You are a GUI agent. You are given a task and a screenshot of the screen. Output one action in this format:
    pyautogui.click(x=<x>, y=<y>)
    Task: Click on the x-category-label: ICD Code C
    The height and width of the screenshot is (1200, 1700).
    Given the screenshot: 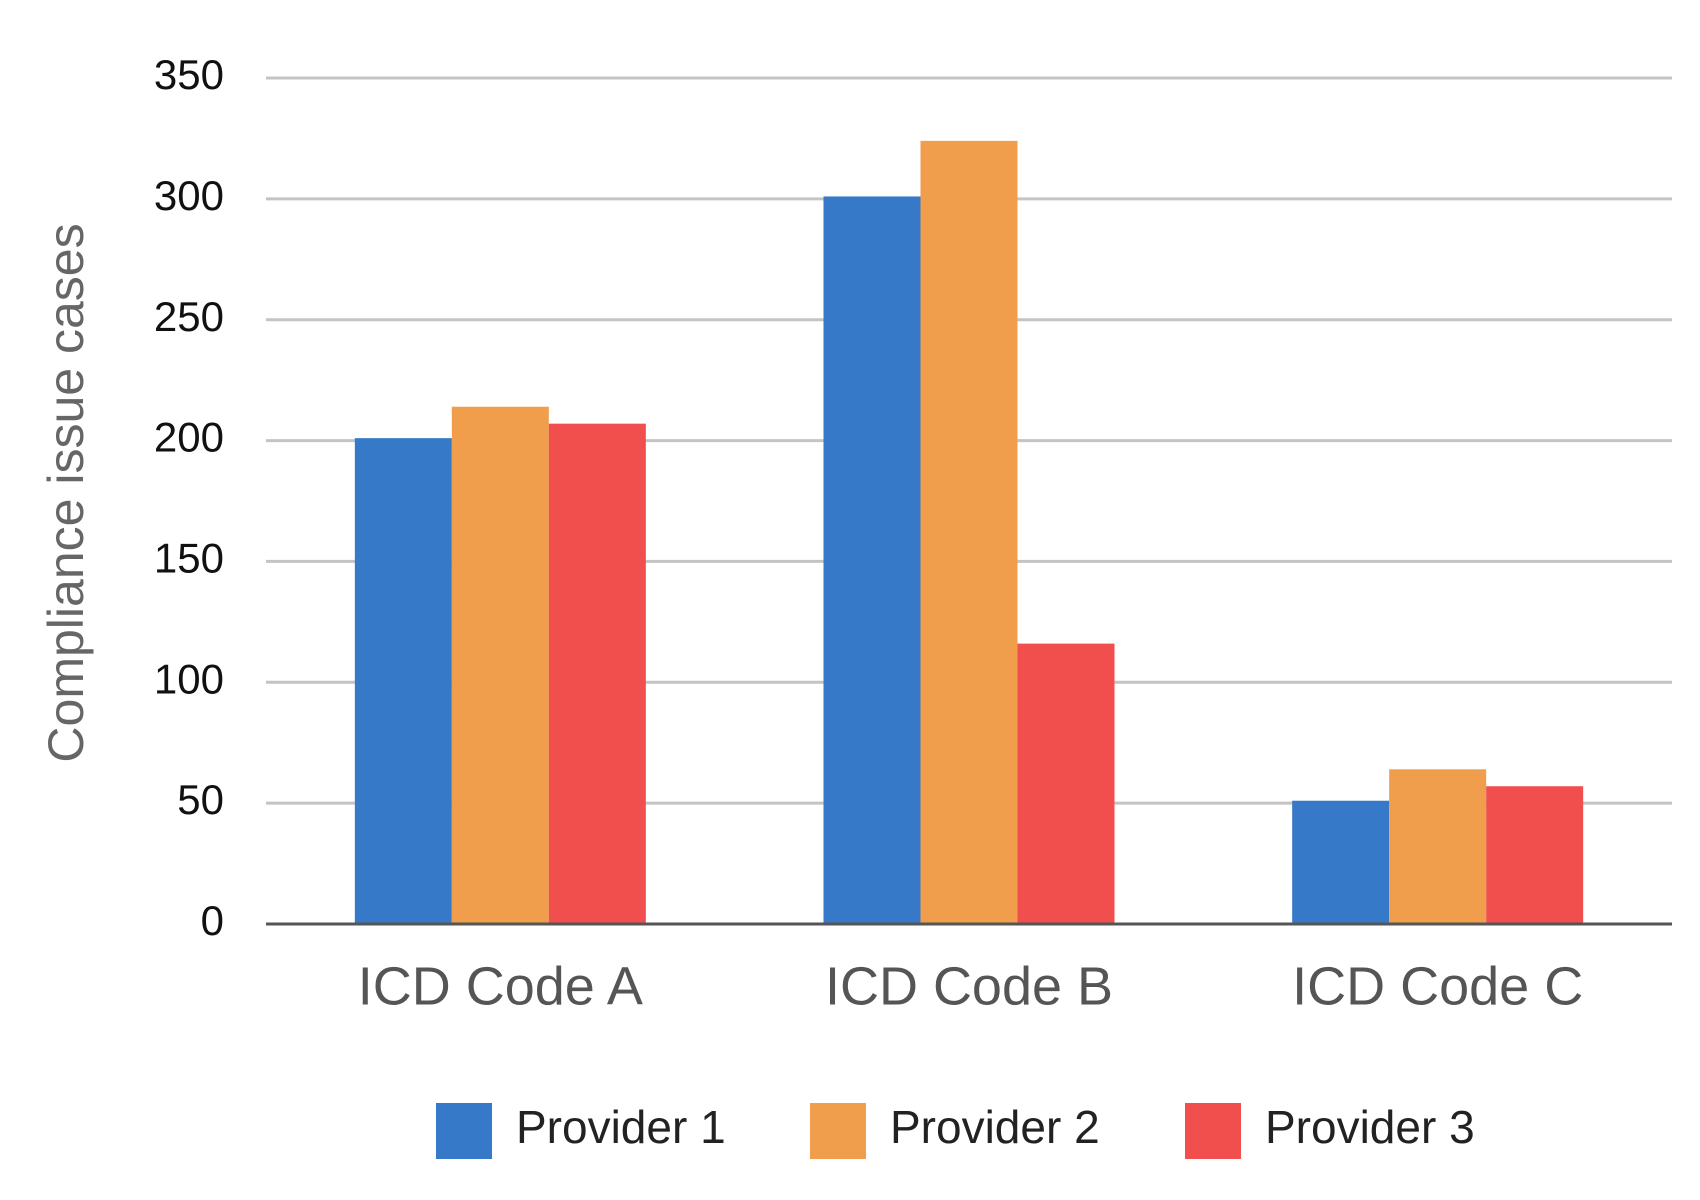 What is the action you would take?
    pyautogui.click(x=1437, y=986)
    